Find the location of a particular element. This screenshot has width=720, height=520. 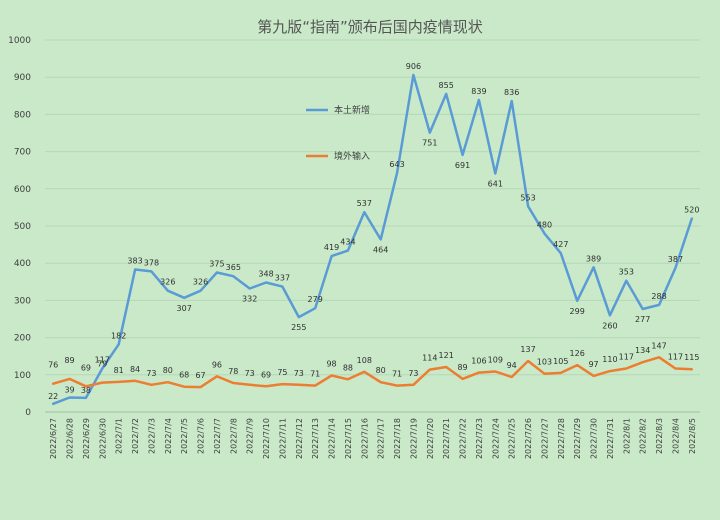

y-tick-label: 1000 is located at coordinates (19, 41).